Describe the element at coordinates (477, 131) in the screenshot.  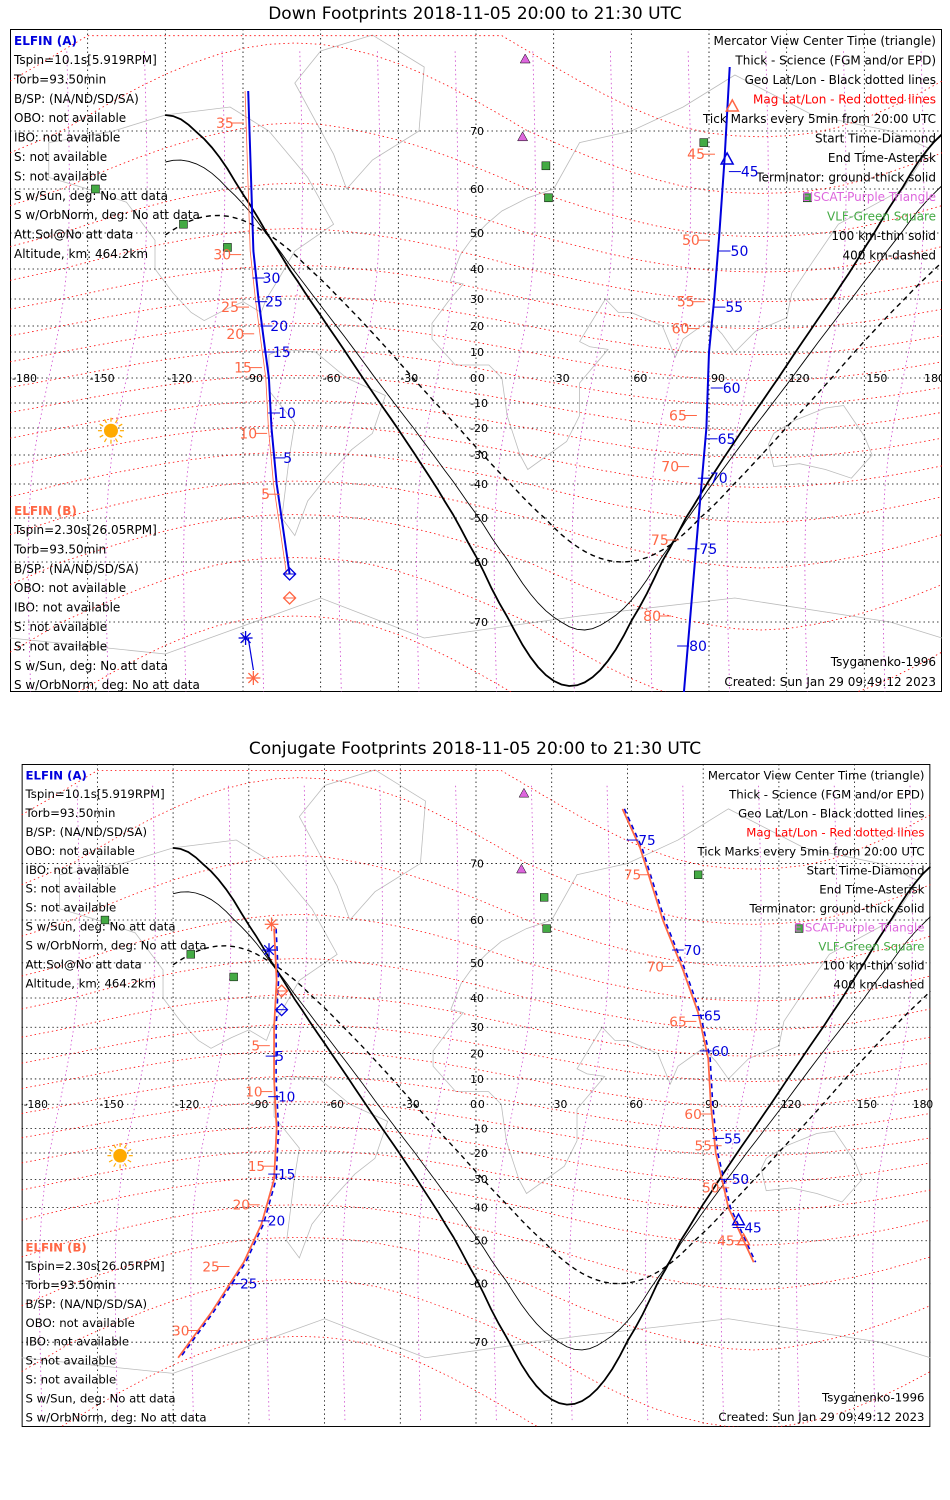
I see `lat-tick-label: 70` at that location.